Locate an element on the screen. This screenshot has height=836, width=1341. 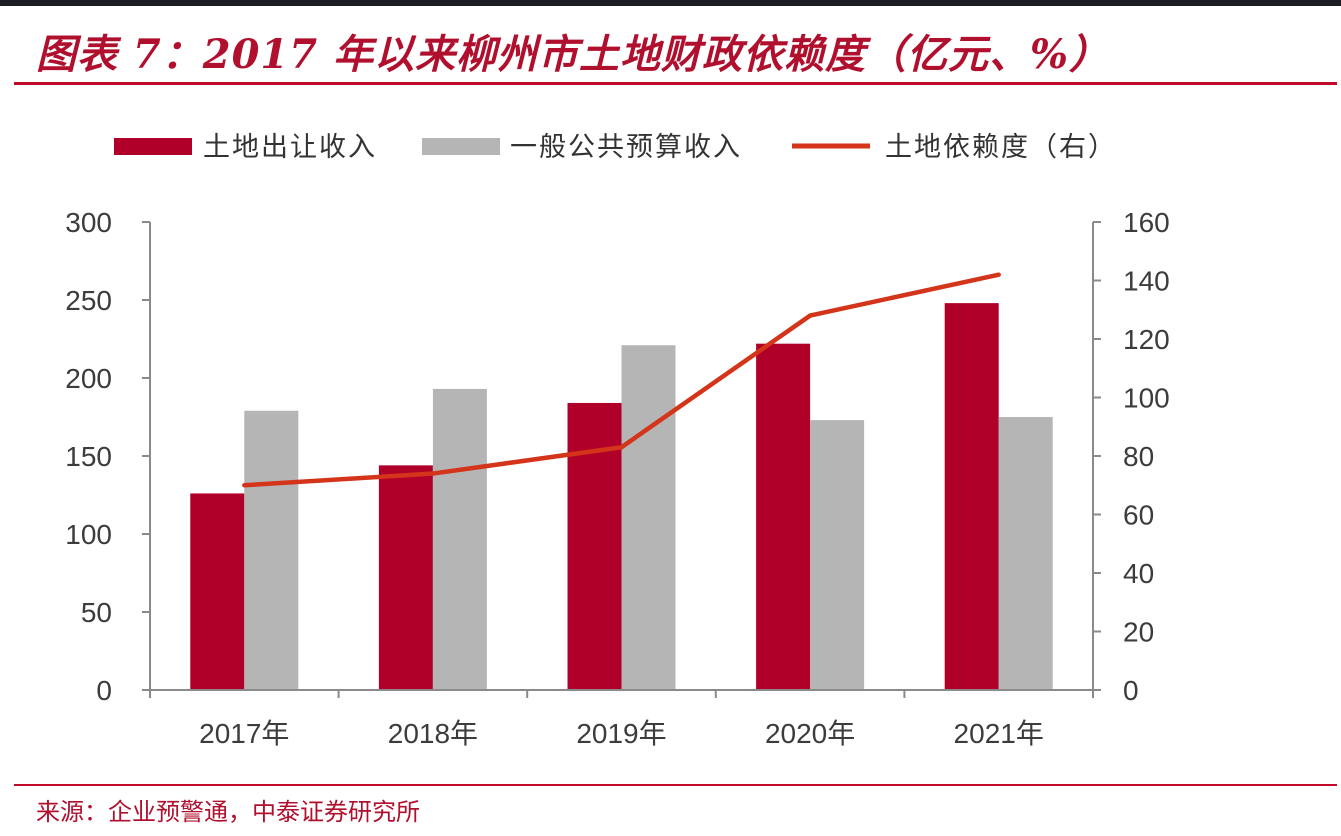
bar-land-transfer-2018年 is located at coordinates (405, 577).